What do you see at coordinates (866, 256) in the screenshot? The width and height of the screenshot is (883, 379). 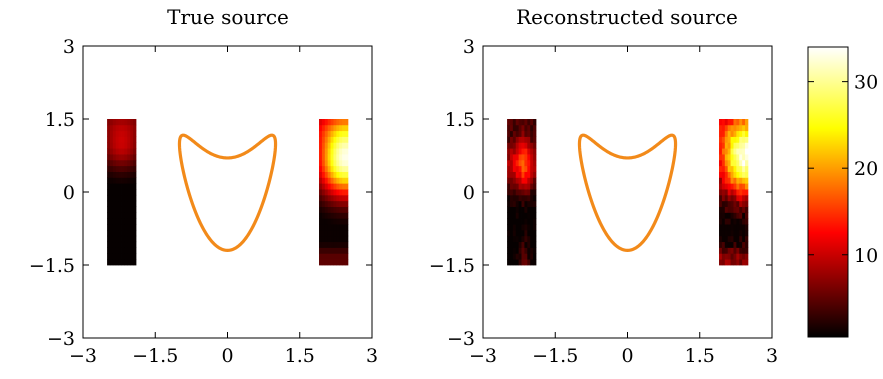 I see `colorbar-tick-label: 10` at bounding box center [866, 256].